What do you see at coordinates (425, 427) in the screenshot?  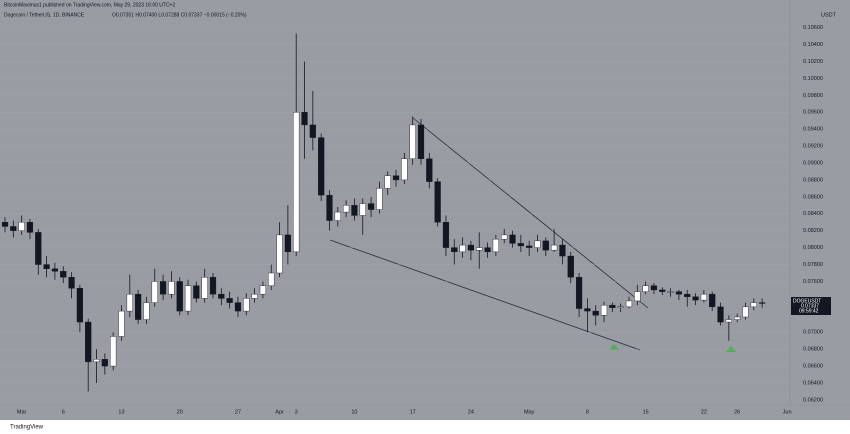 I see `footer` at bounding box center [425, 427].